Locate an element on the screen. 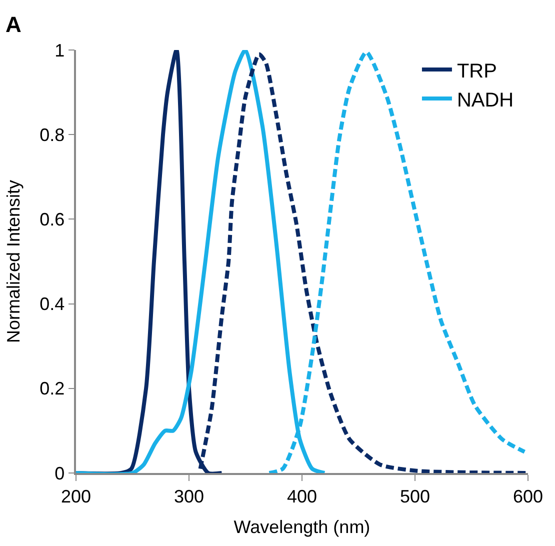 This screenshot has width=555, height=546. chart-title: A is located at coordinates (14, 24).